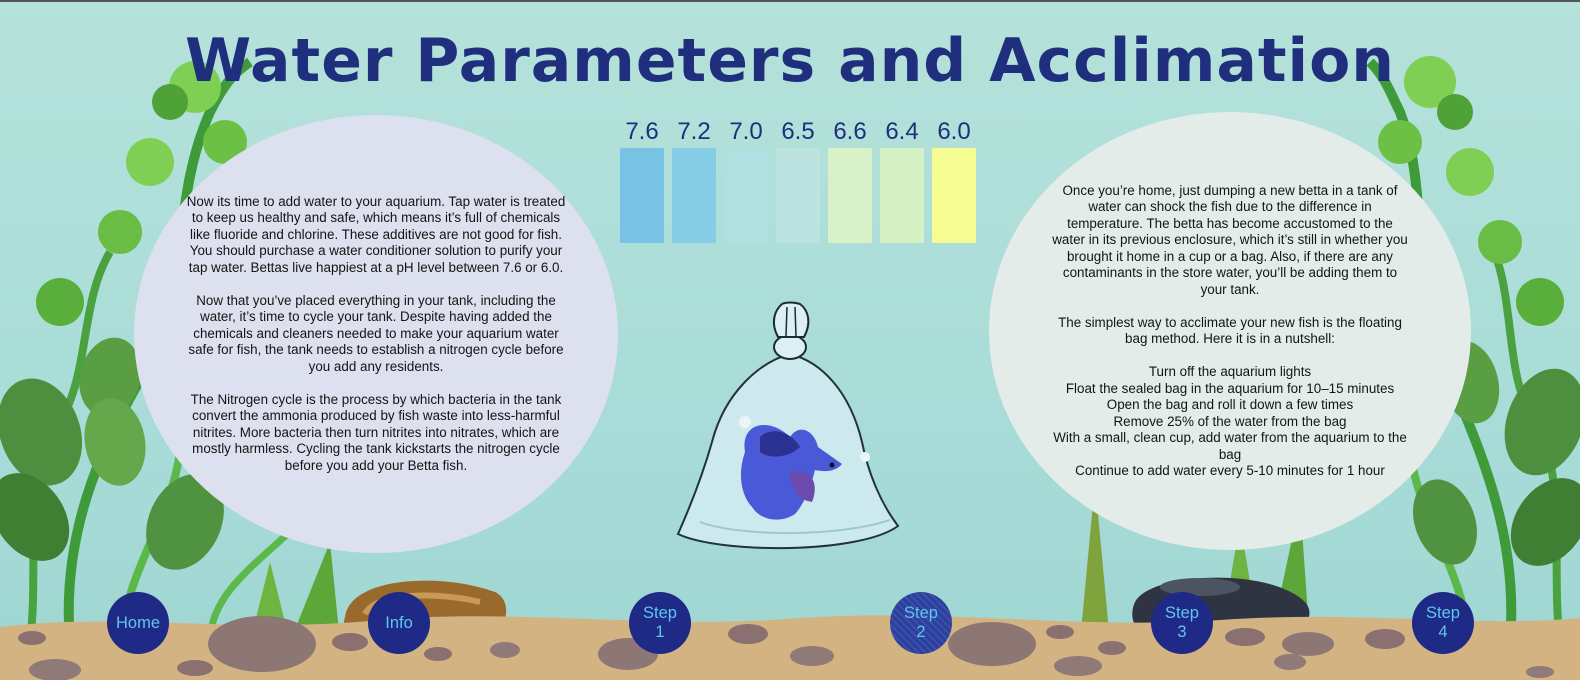 This screenshot has height=680, width=1580. What do you see at coordinates (1182, 613) in the screenshot?
I see `step-3-label: Step` at bounding box center [1182, 613].